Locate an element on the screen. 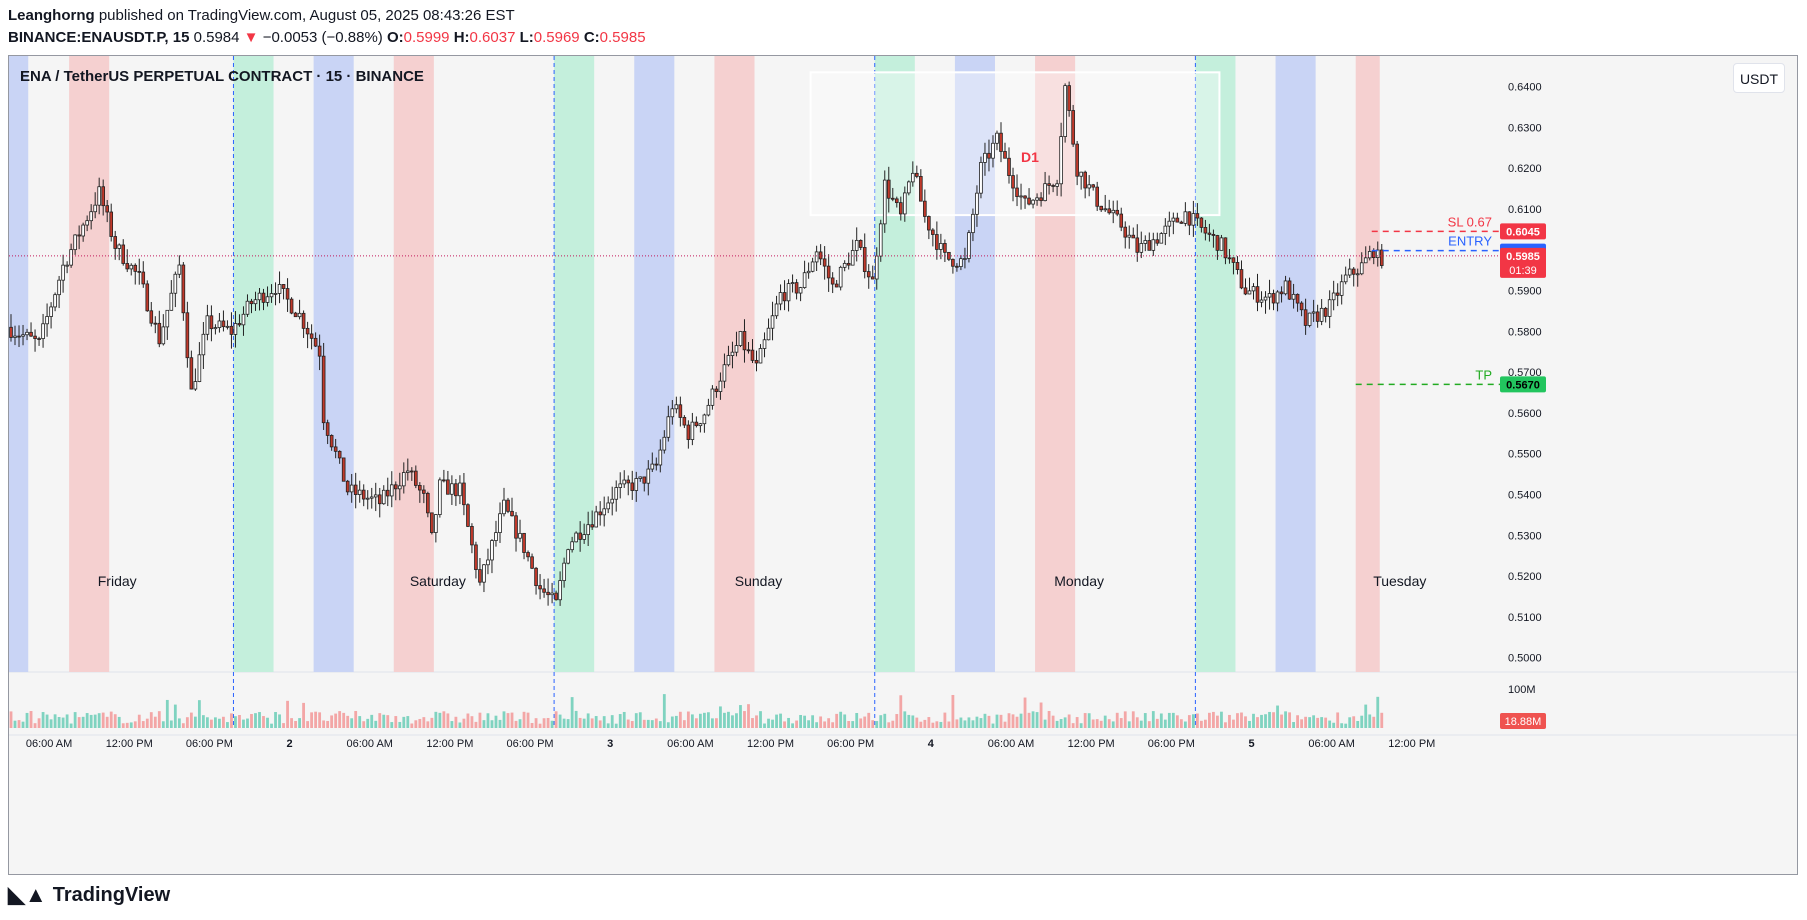 Image resolution: width=1807 pixels, height=920 pixels. sl-price-tag: 0.6045 is located at coordinates (1523, 232).